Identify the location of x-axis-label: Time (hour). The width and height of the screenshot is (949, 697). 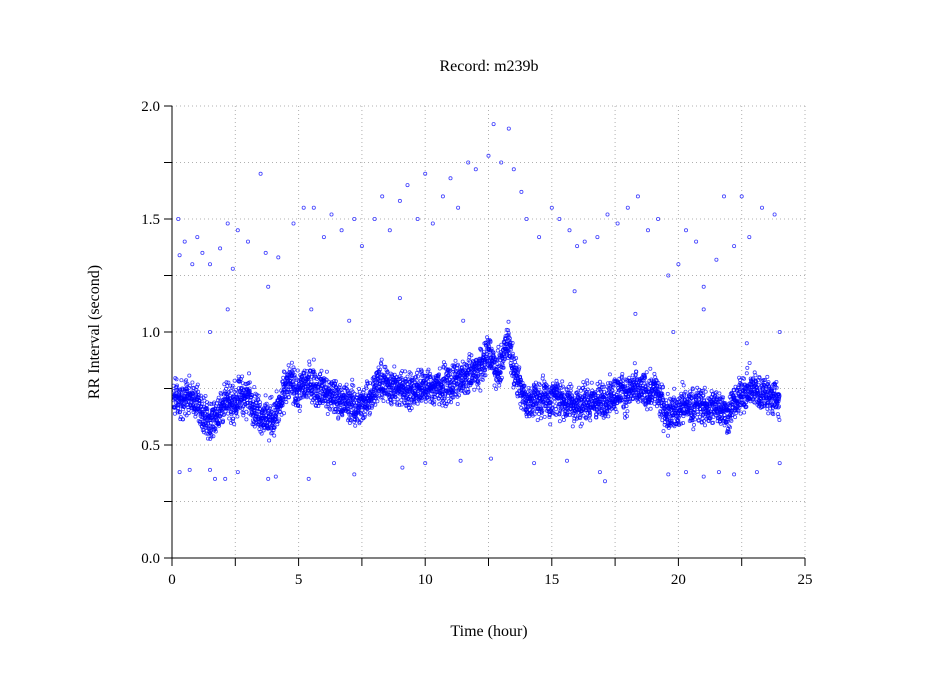
(488, 631).